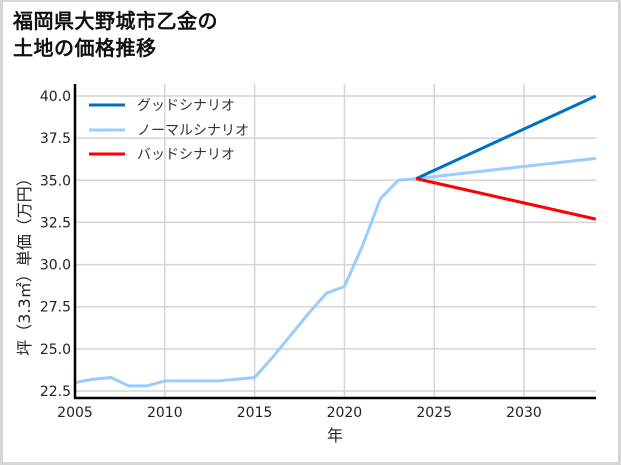 The height and width of the screenshot is (465, 621). What do you see at coordinates (55, 223) in the screenshot?
I see `y-tick-label: 32.5` at bounding box center [55, 223].